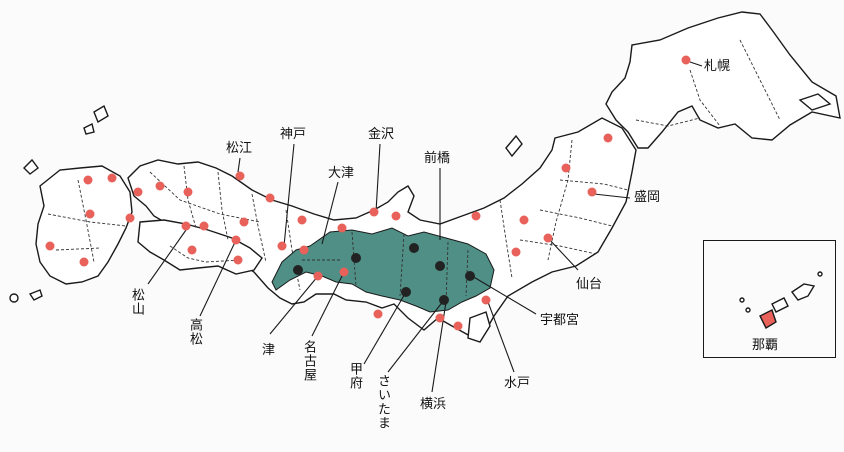 This screenshot has width=844, height=452. Describe the element at coordinates (269, 350) in the screenshot. I see `label-tsu: 津` at that location.